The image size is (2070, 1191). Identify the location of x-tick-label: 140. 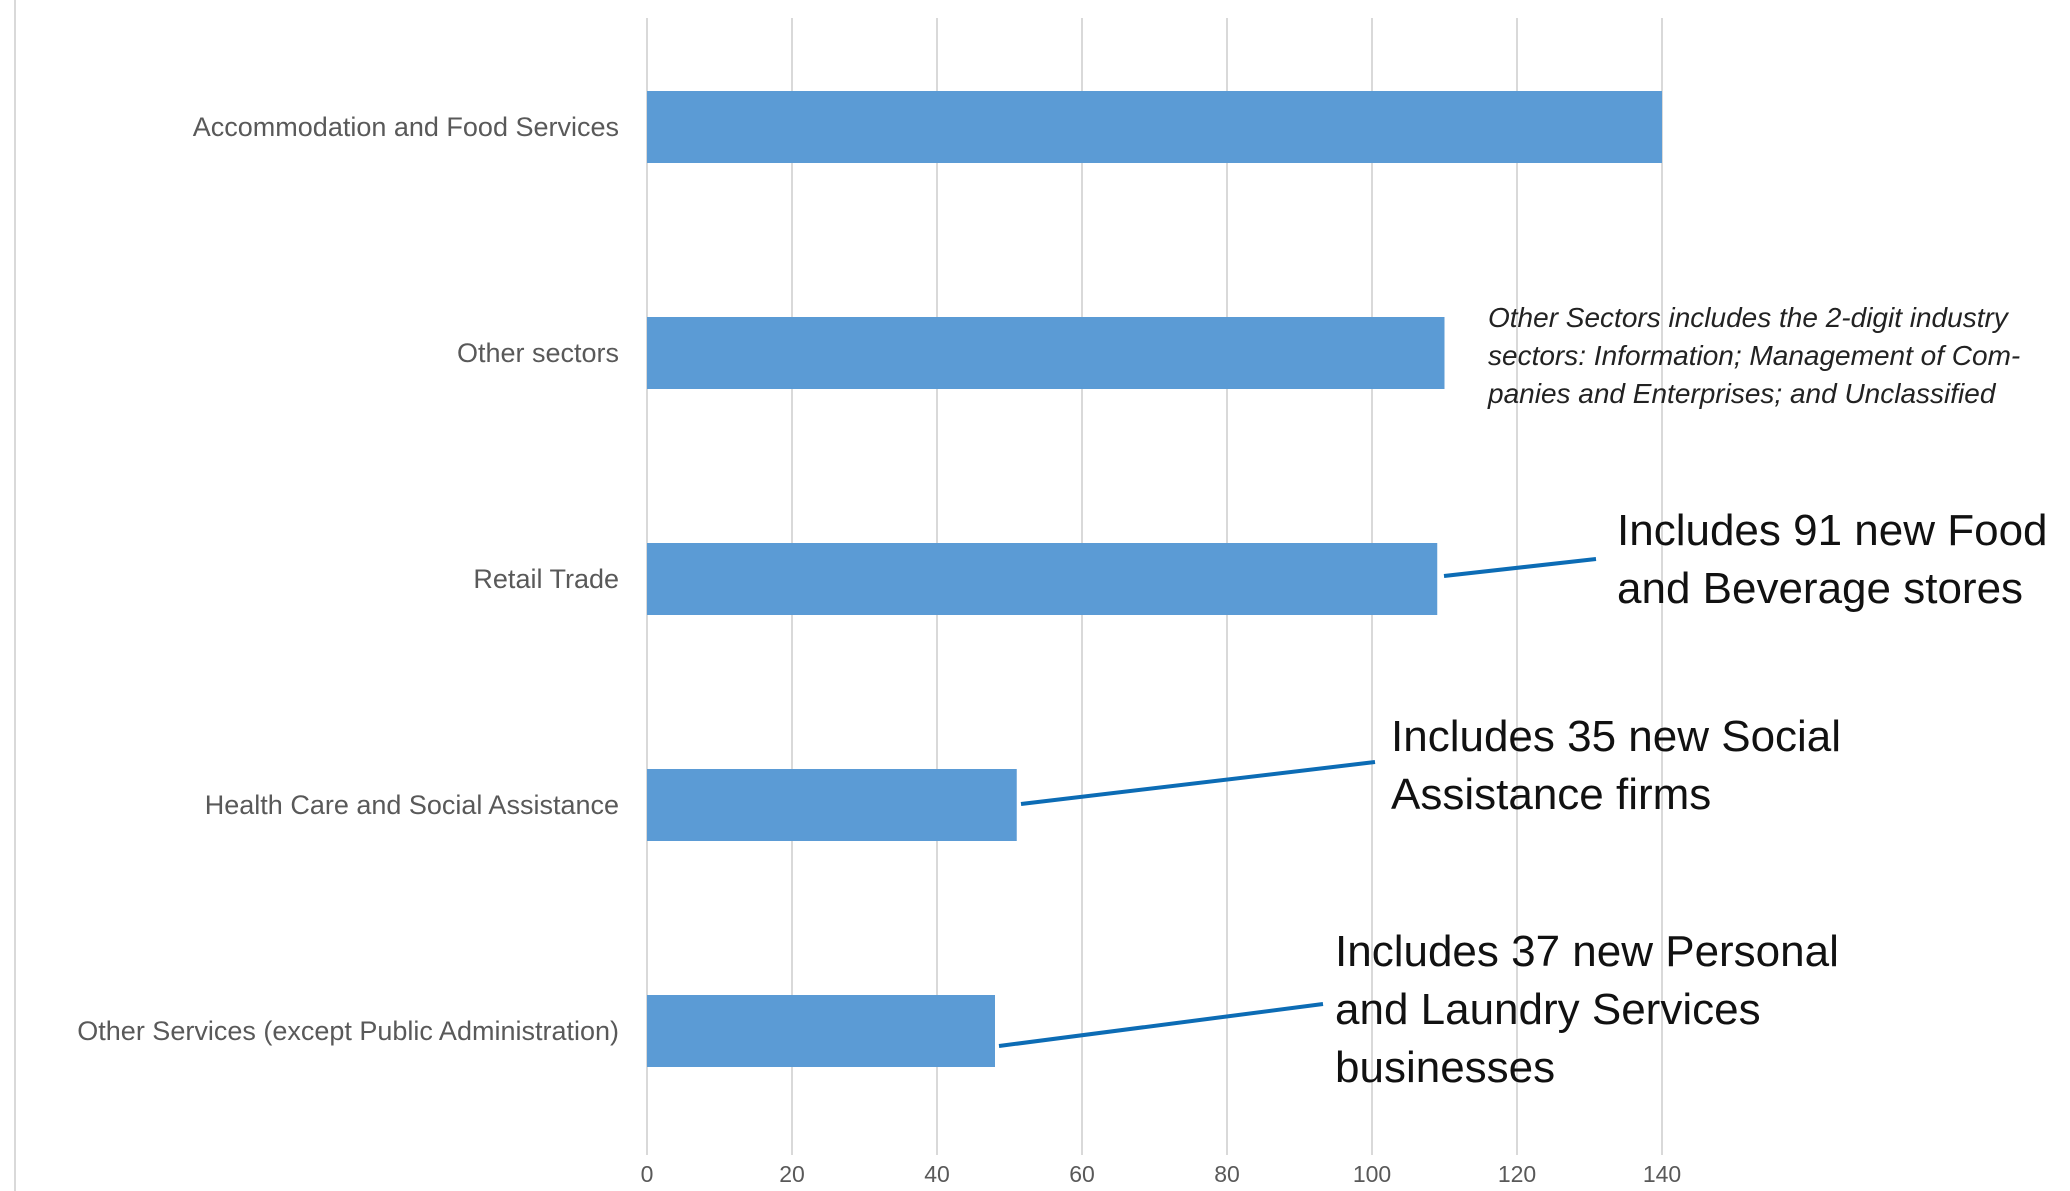
(1662, 1174).